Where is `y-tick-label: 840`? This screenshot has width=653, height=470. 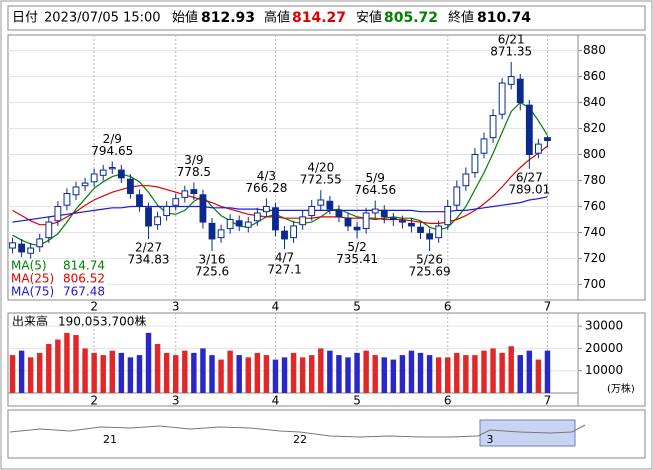 y-tick-label: 840 is located at coordinates (594, 102).